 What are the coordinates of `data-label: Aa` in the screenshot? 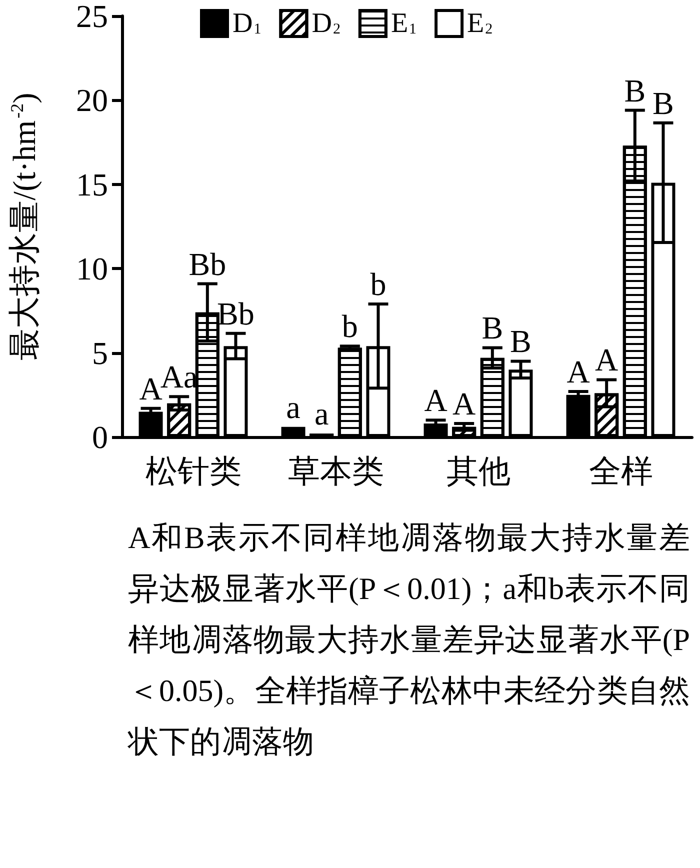 It's located at (179, 376).